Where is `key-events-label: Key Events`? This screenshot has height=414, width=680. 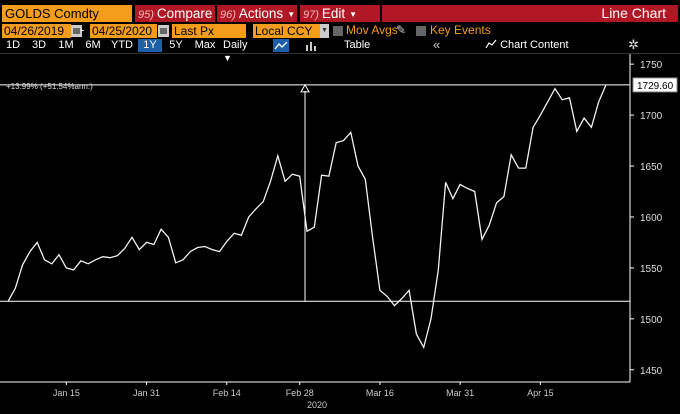 key-events-label: Key Events is located at coordinates (460, 30).